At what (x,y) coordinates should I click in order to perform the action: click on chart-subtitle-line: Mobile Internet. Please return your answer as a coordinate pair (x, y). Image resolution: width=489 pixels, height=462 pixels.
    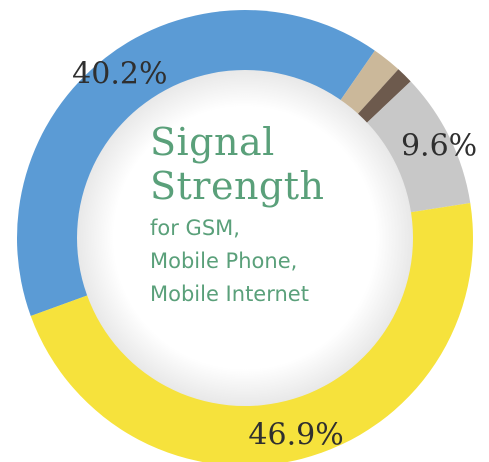
    Looking at the image, I should click on (229, 294).